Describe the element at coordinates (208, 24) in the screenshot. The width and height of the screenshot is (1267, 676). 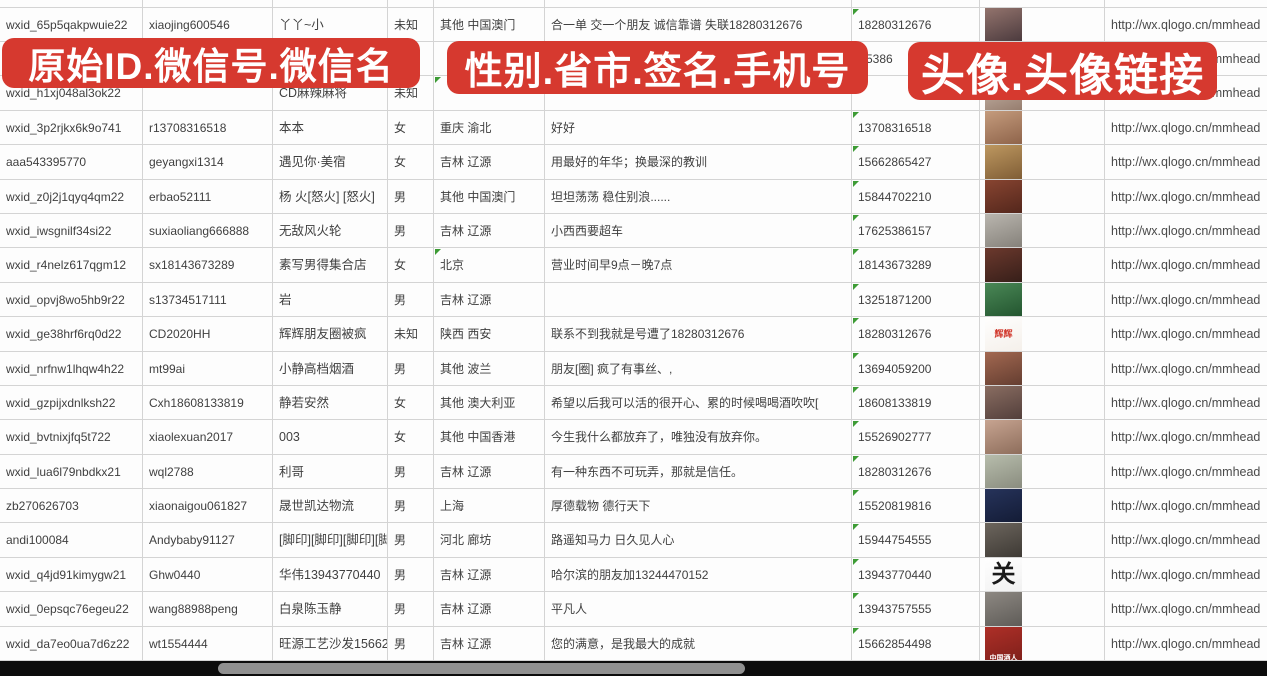
I see `cell-id: xiaojing600546` at that location.